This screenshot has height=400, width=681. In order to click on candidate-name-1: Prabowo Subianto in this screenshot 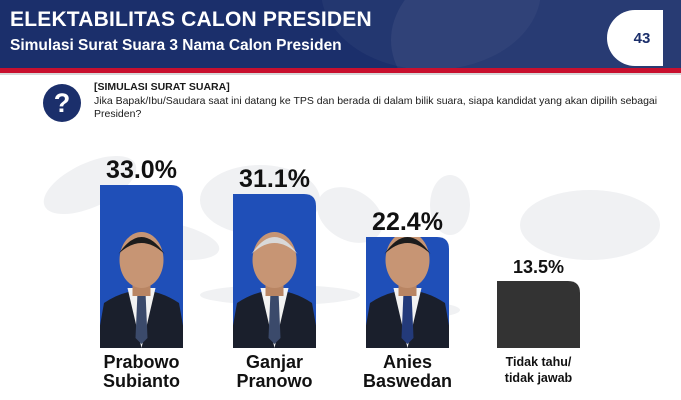, I will do `click(141, 372)`.